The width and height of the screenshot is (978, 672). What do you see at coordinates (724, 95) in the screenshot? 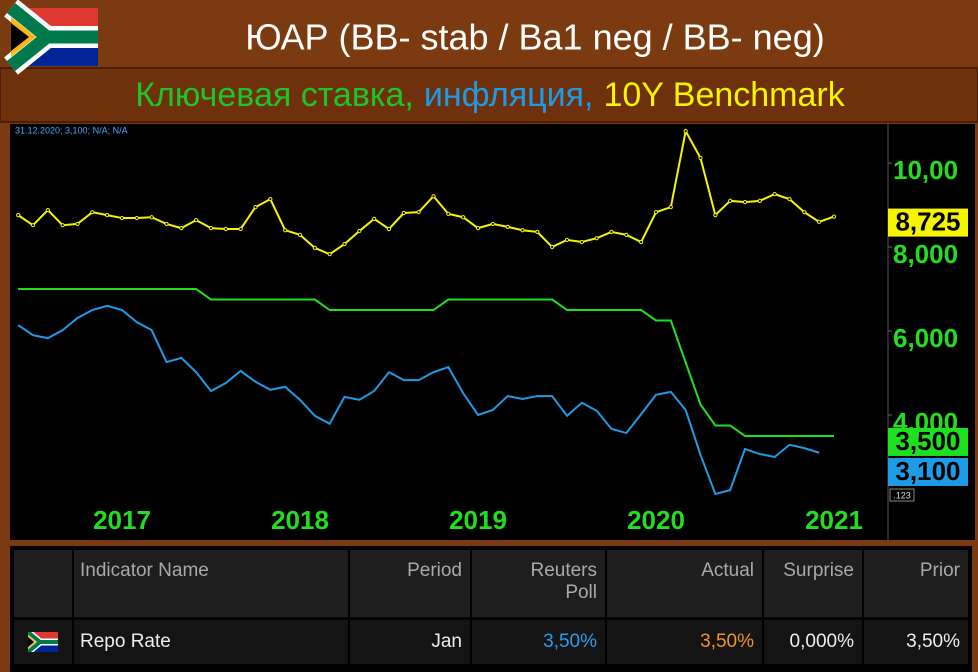
I see `subtitle-part: 10Y Benchmark` at bounding box center [724, 95].